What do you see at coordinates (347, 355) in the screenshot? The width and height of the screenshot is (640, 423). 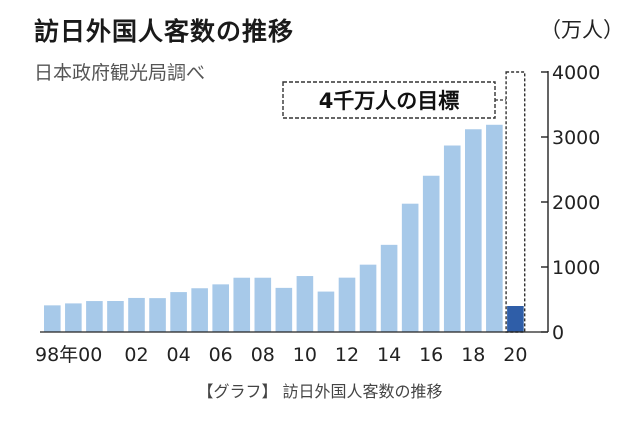 I see `x-tick-label-2012: 12` at bounding box center [347, 355].